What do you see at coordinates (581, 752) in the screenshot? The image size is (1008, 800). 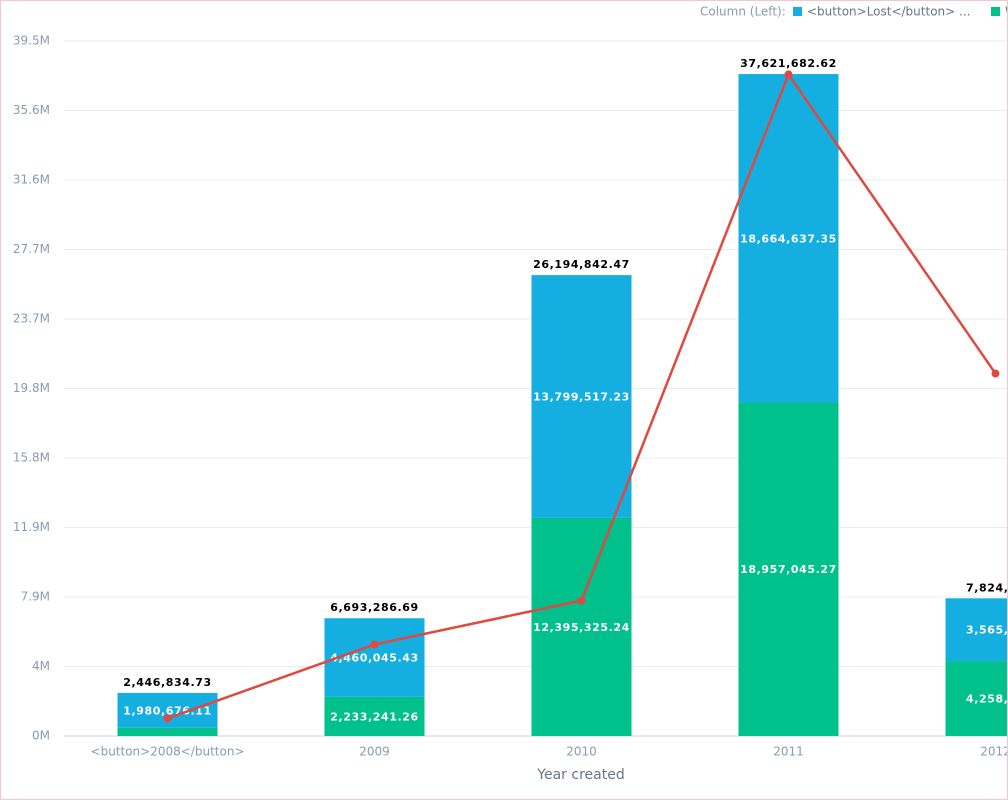 I see `x-tick-label: 2010` at bounding box center [581, 752].